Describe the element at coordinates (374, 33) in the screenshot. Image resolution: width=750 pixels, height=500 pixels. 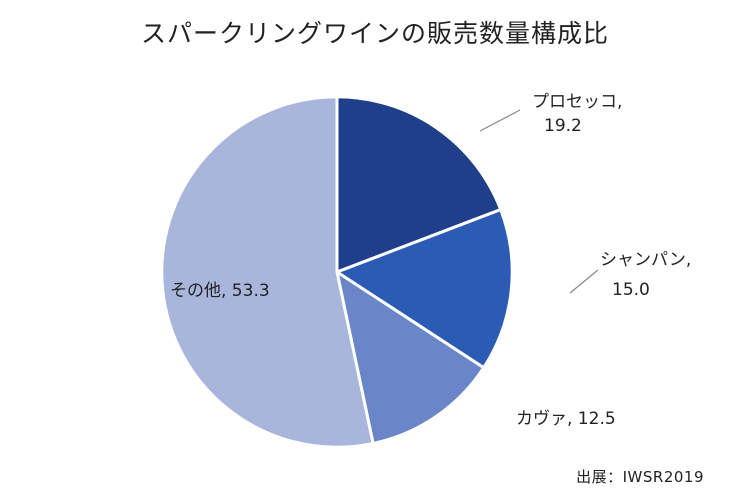
I see `chart-title: スパークリングワインの販売数量構成比` at that location.